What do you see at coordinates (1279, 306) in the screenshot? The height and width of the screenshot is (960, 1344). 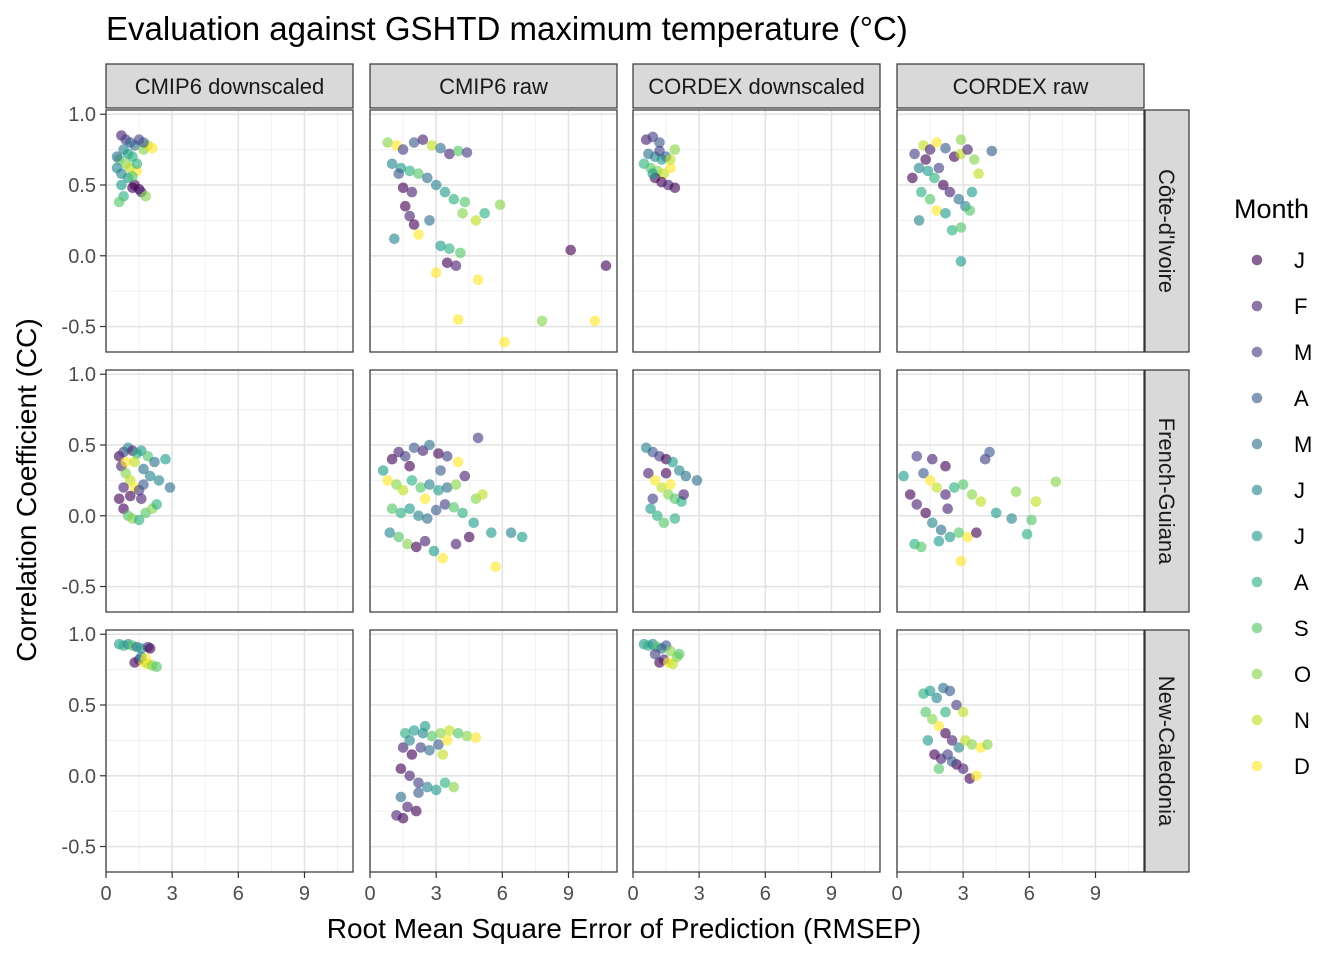 I see `legend-item: F` at bounding box center [1279, 306].